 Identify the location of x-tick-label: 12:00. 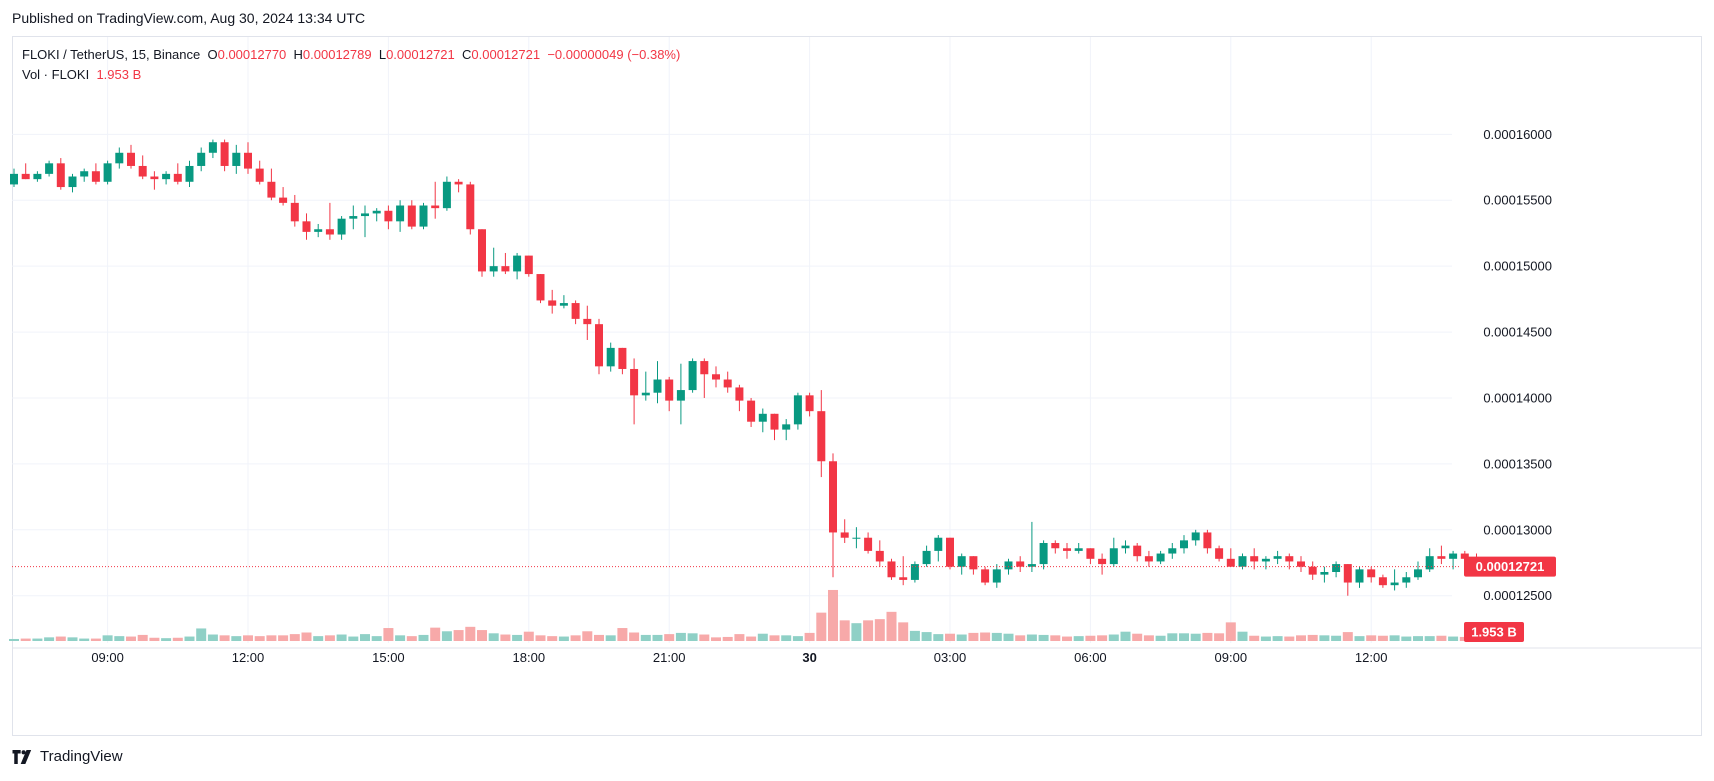
(1371, 657).